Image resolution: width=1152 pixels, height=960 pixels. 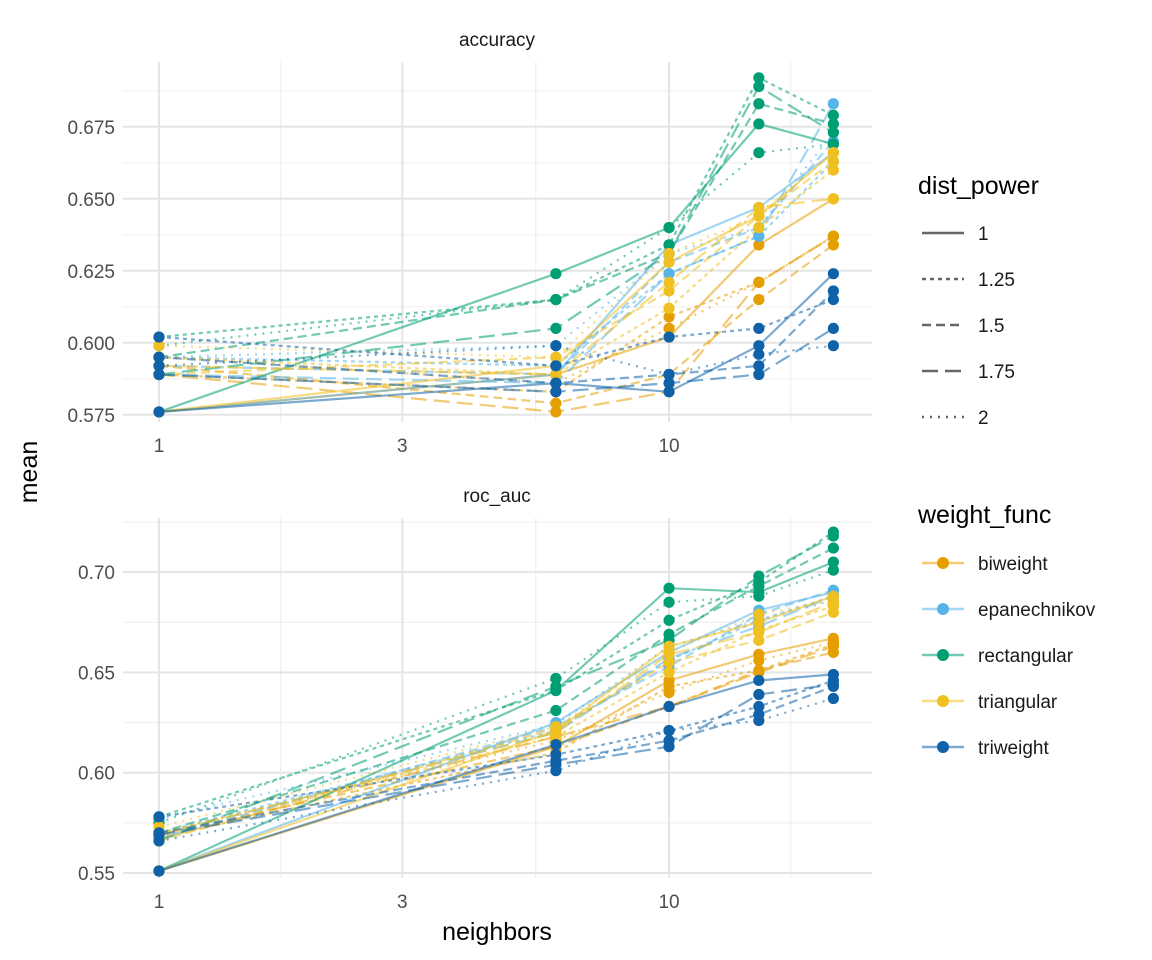 What do you see at coordinates (1026, 656) in the screenshot?
I see `legend-label: rectangular` at bounding box center [1026, 656].